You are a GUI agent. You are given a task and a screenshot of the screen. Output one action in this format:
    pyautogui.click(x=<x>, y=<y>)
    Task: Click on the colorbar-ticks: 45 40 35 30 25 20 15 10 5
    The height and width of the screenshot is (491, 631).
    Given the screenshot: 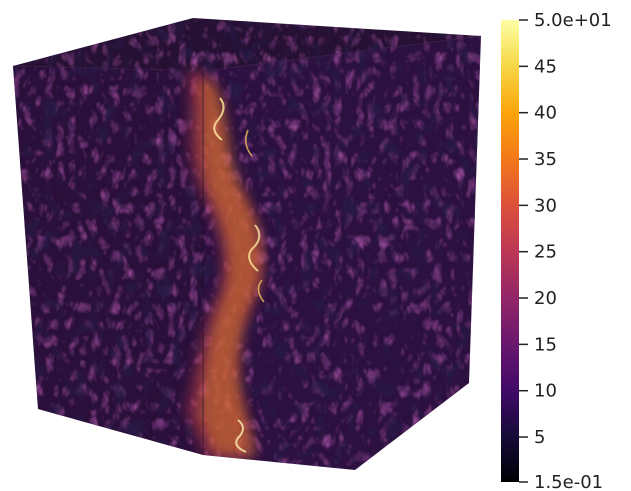 What is the action you would take?
    pyautogui.click(x=538, y=252)
    